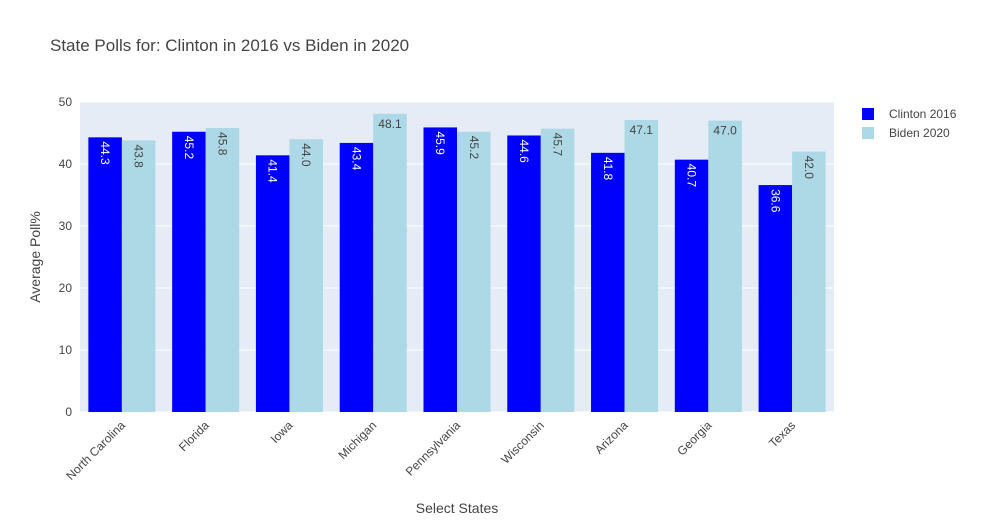 This screenshot has height=525, width=983. Describe the element at coordinates (923, 114) in the screenshot. I see `legend-label: Clinton 2016` at that location.